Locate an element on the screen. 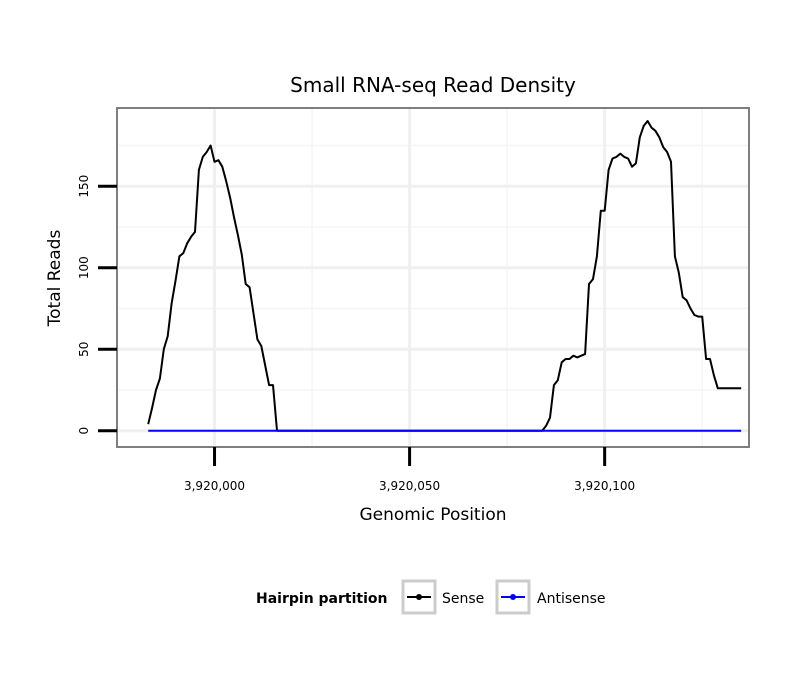 The image size is (810, 690). legend-item-sense: Sense is located at coordinates (442, 597).